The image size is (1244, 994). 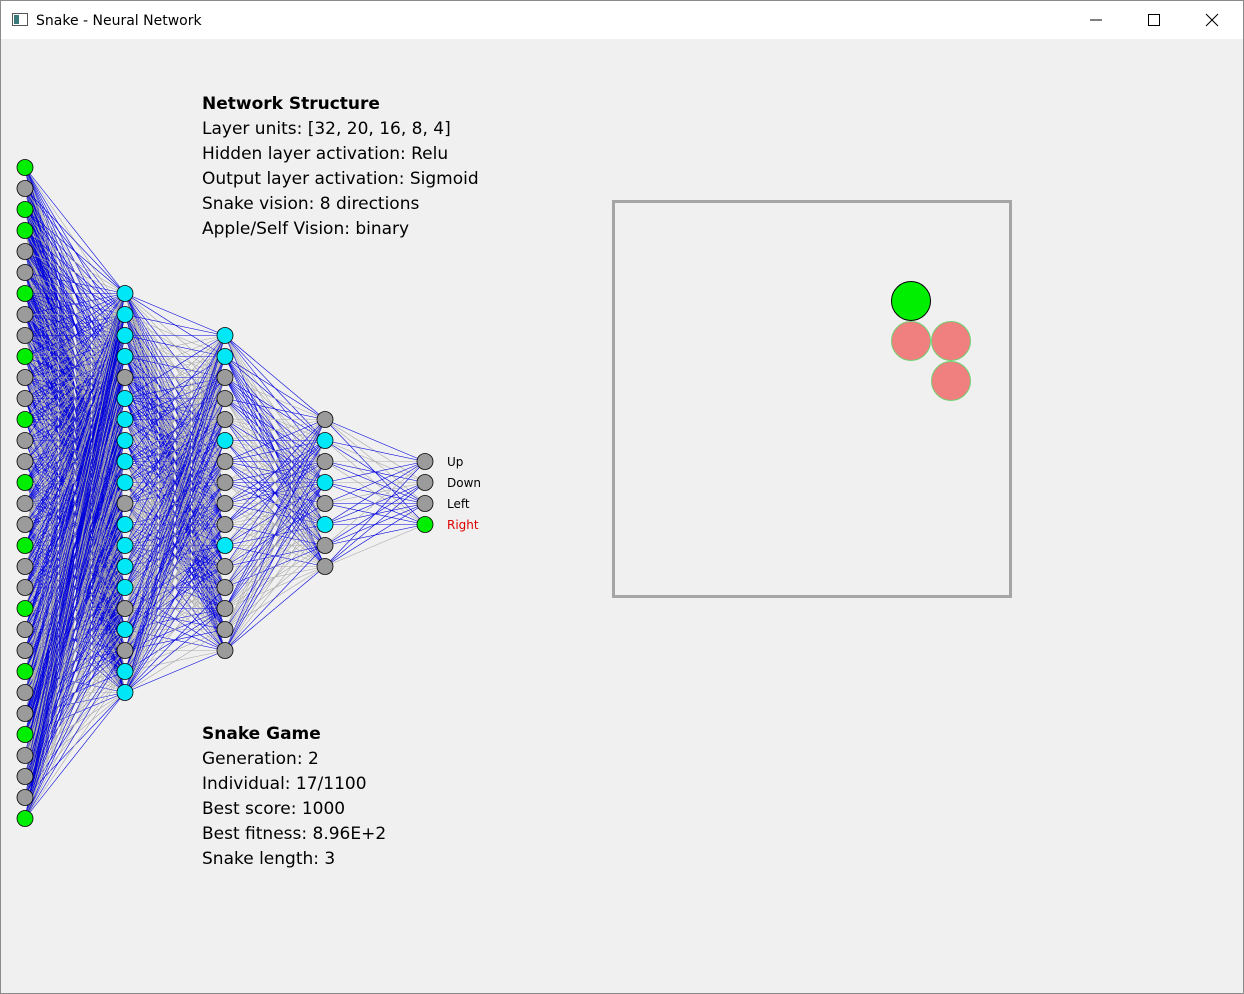 What do you see at coordinates (622, 20) in the screenshot?
I see `title-bar: Snake - Neural Network` at bounding box center [622, 20].